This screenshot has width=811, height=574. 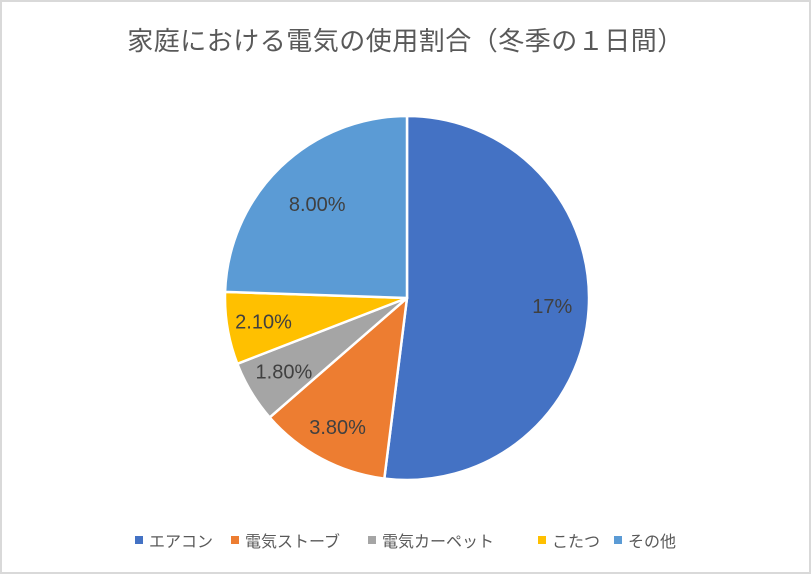 What do you see at coordinates (284, 372) in the screenshot?
I see `pie-slice-label-2: 1.80%` at bounding box center [284, 372].